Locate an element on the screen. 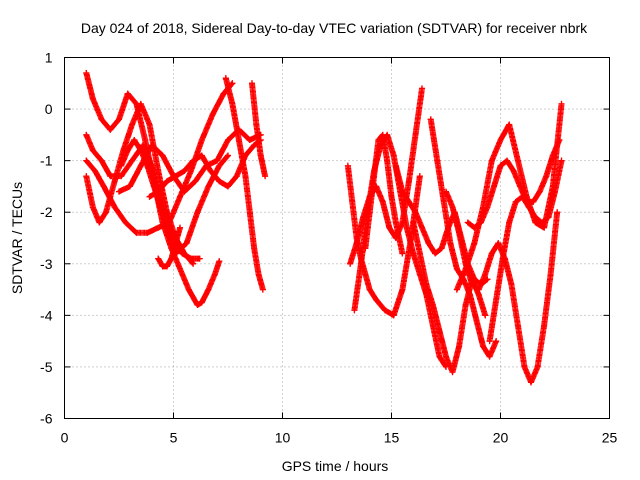 The image size is (640, 480). x-tick-label: 15 is located at coordinates (392, 438).